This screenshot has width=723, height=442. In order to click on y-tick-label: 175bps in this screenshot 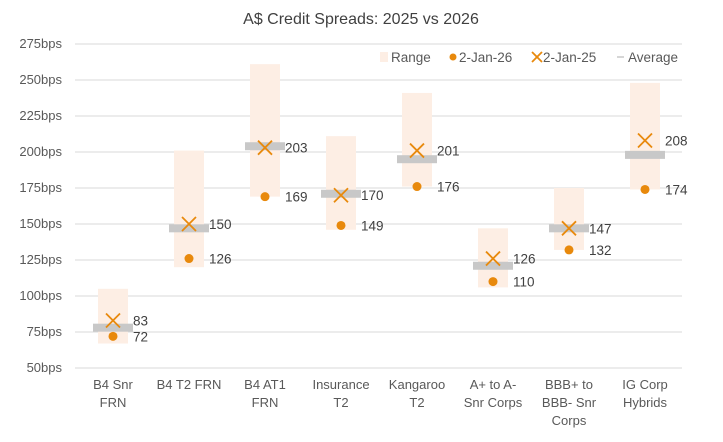, I will do `click(40, 187)`.